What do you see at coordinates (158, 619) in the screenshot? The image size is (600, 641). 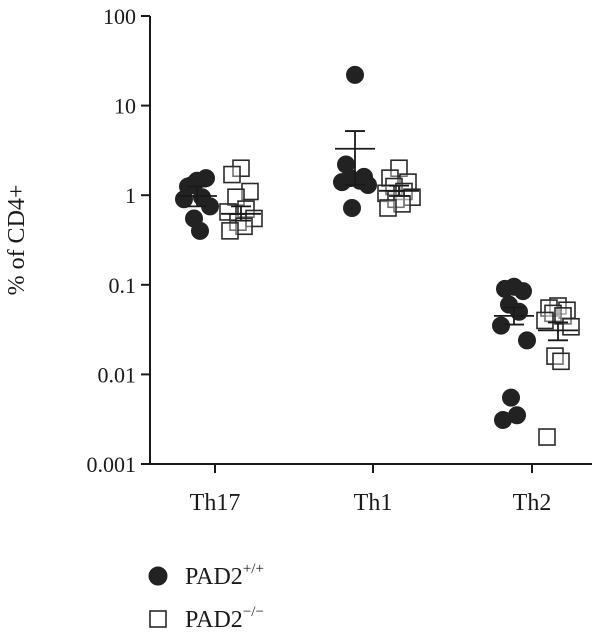 I see `legend-open-square-icon` at bounding box center [158, 619].